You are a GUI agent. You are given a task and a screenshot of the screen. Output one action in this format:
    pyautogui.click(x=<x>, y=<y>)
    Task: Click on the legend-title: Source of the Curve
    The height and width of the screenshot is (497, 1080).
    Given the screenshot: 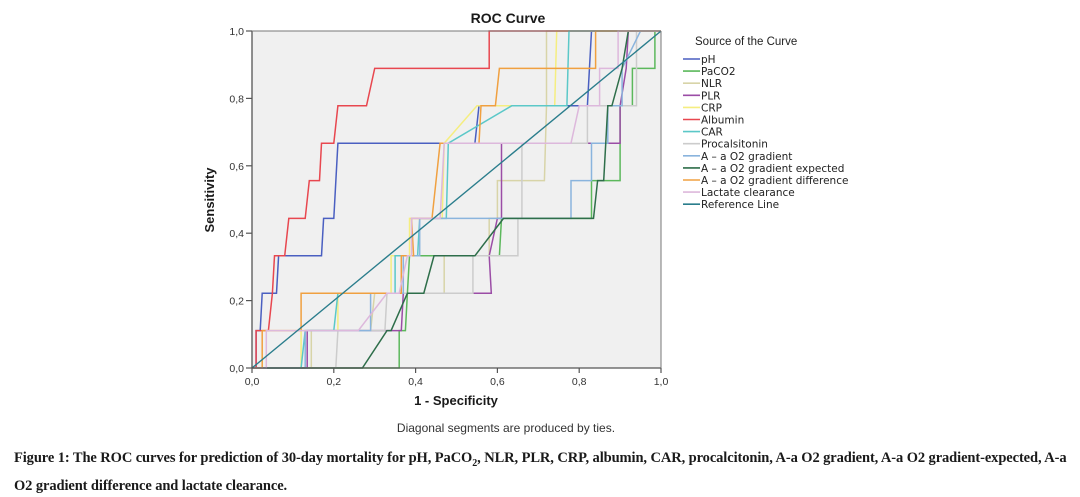 What is the action you would take?
    pyautogui.click(x=746, y=42)
    